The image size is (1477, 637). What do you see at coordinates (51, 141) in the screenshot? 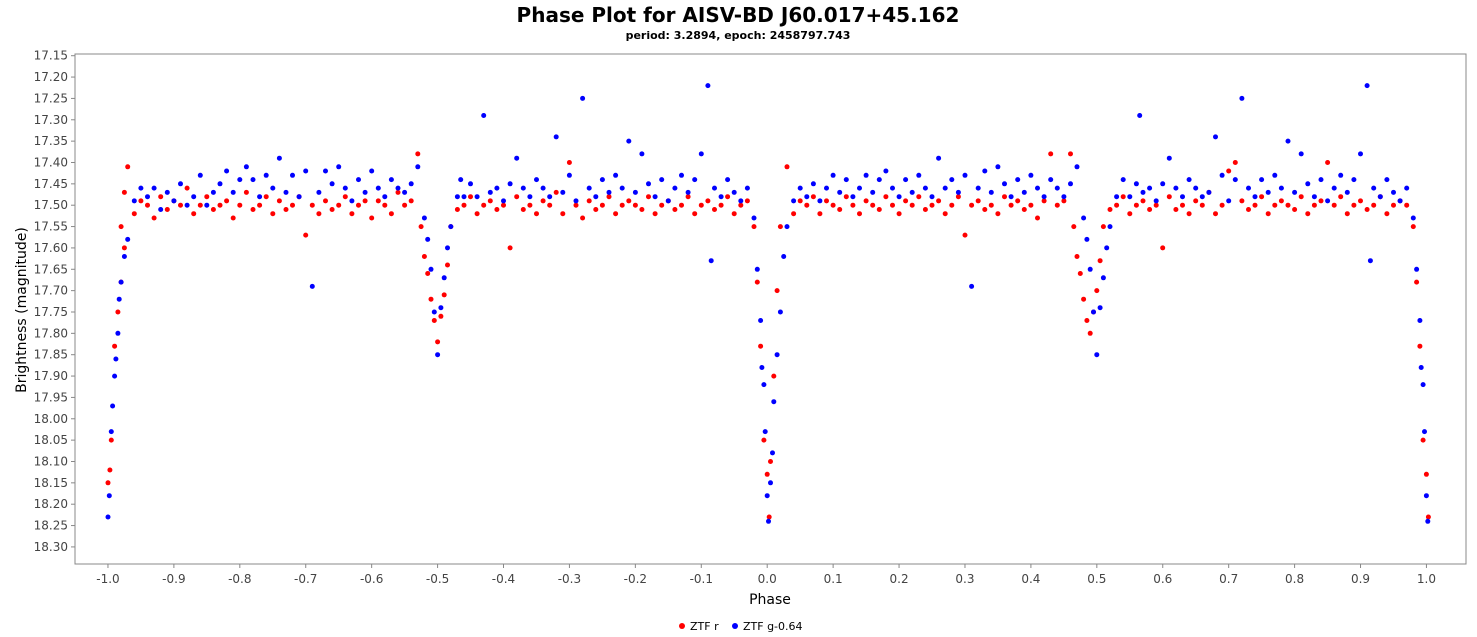
I see `y-tick-label: 17.35` at bounding box center [51, 141].